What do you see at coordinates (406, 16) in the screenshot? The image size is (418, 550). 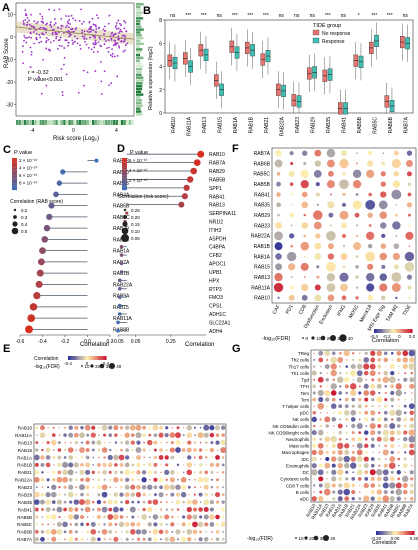 I see `panel-b-signif-label: ns` at bounding box center [406, 16].